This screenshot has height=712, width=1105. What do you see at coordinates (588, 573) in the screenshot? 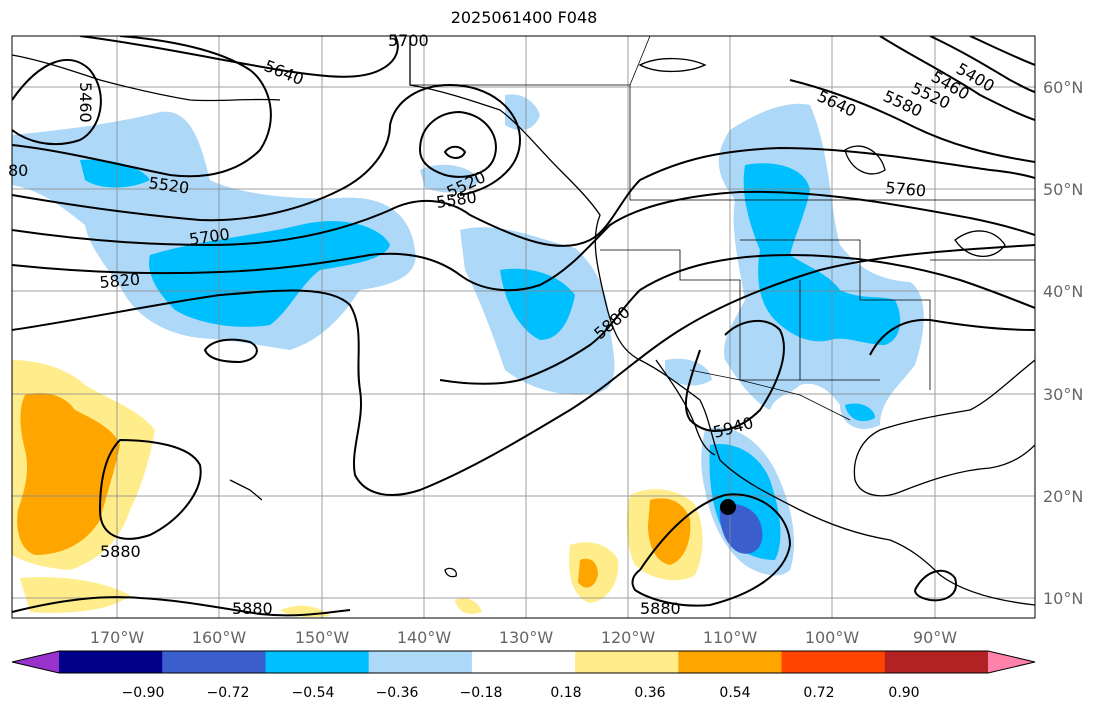
I see `orange-area-small` at bounding box center [588, 573].